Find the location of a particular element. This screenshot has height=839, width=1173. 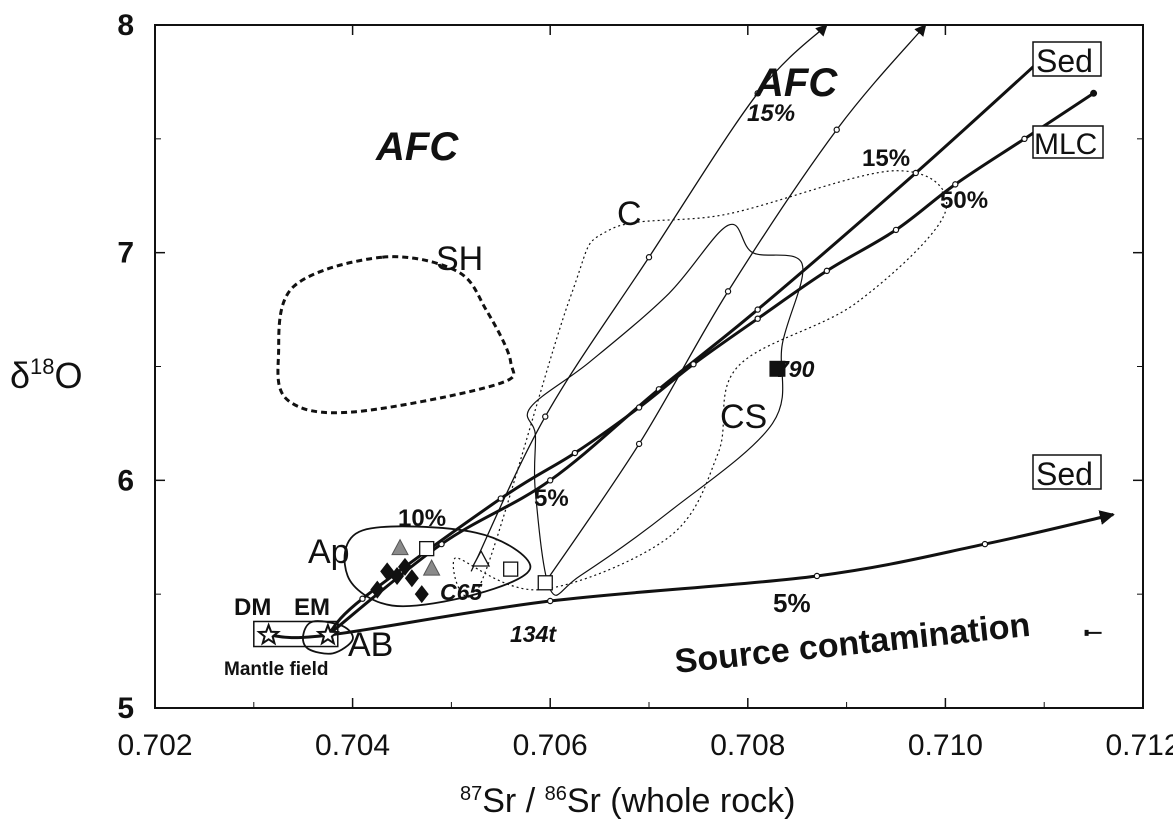

sample-square-filled is located at coordinates (777, 368).